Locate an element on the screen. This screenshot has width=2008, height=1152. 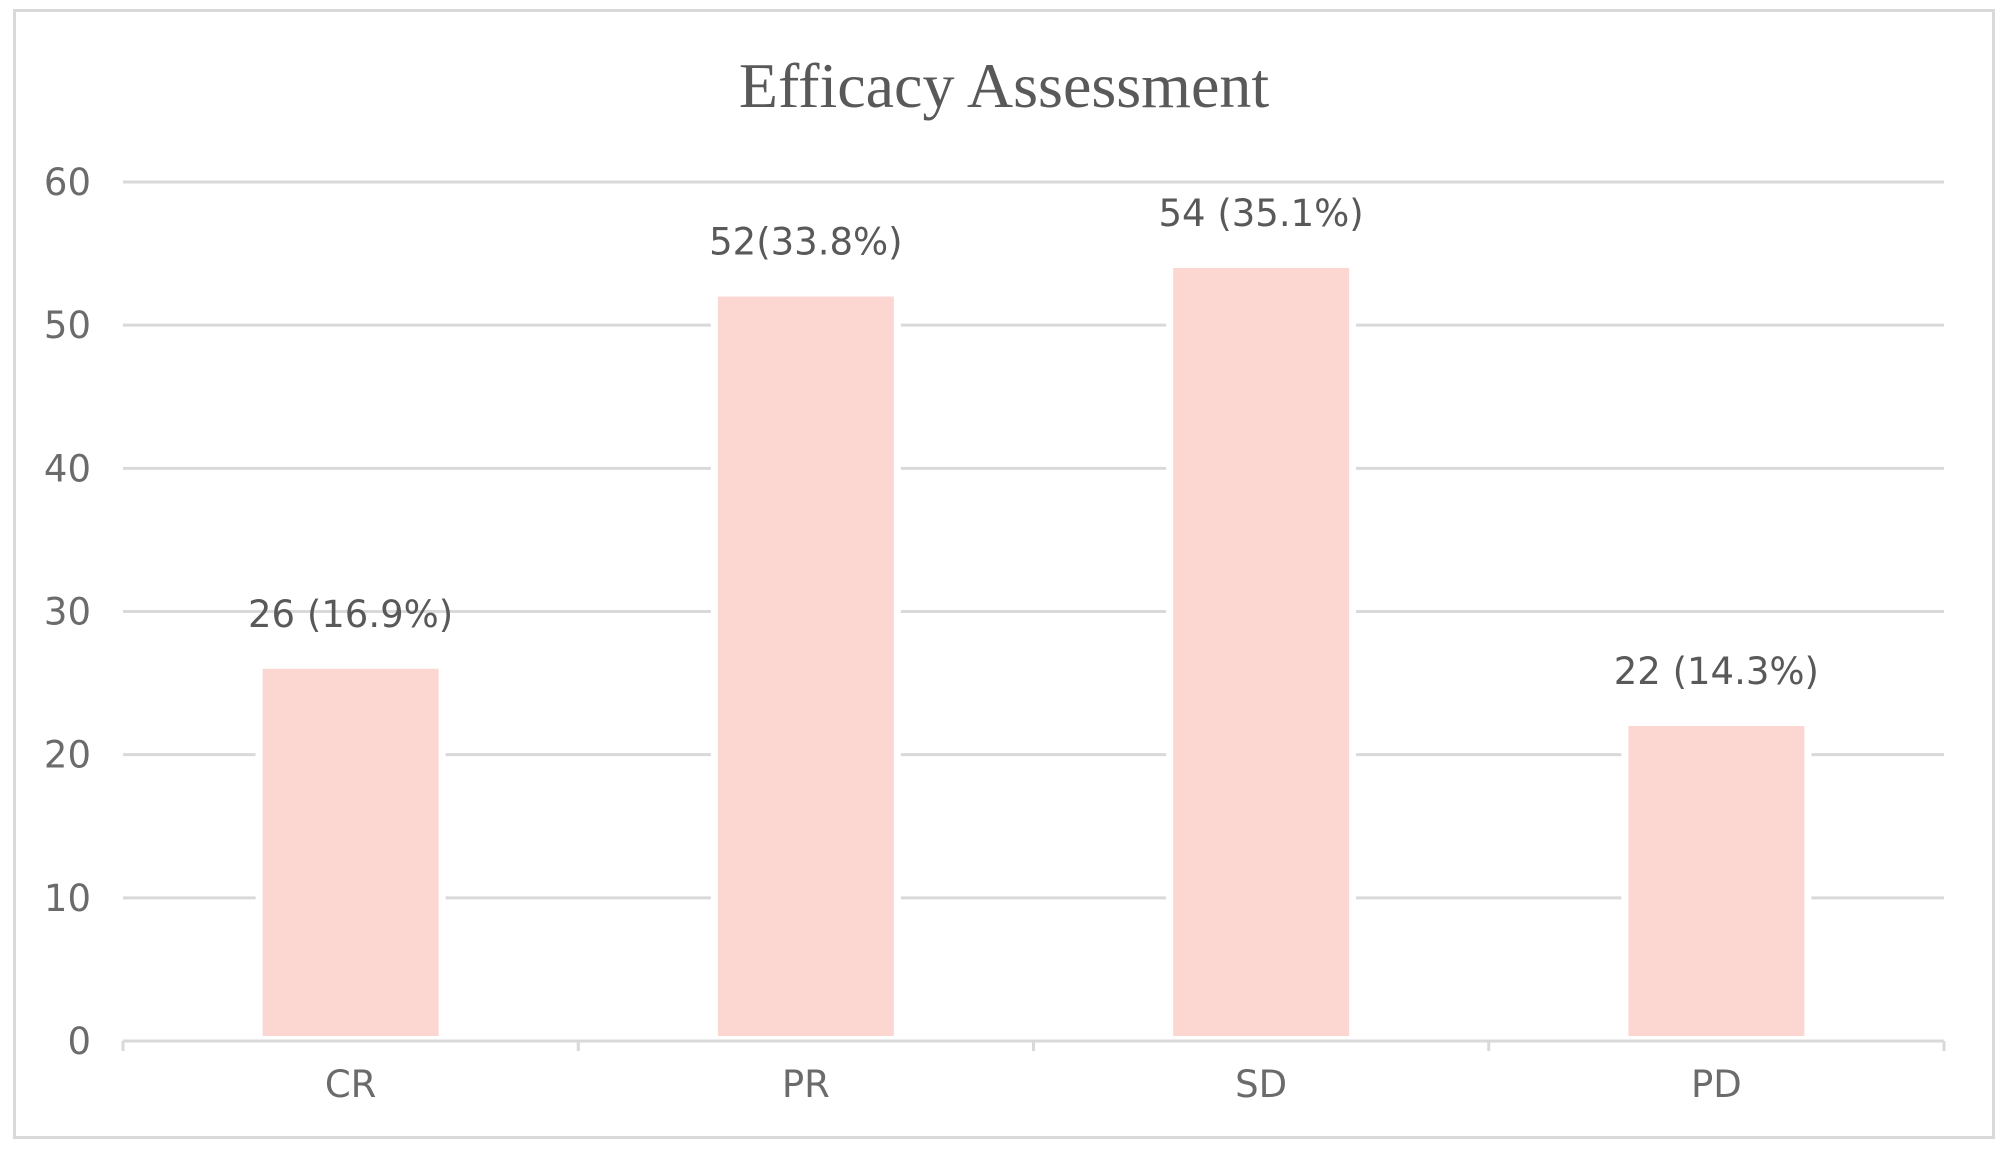
x-tick-label: SD is located at coordinates (1261, 1084).